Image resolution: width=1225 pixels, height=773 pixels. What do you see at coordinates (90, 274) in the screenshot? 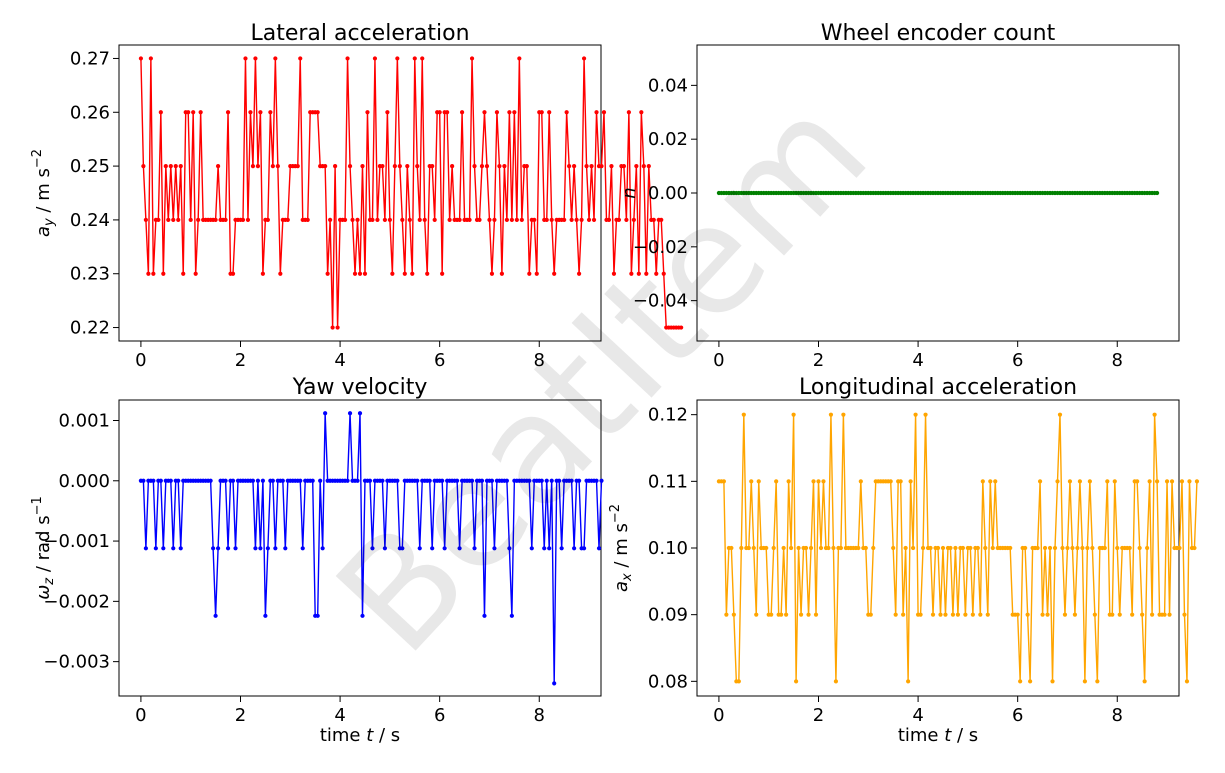
I see `y-tick-label: 0.23` at bounding box center [90, 274].